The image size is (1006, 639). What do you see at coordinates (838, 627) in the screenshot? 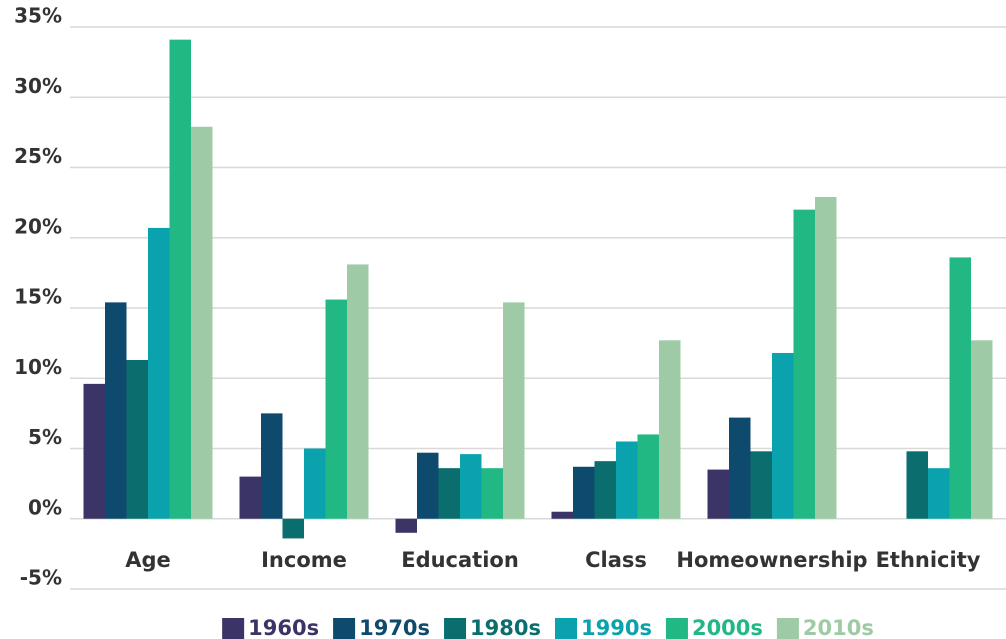
I see `legend-label: 2010s` at bounding box center [838, 627].